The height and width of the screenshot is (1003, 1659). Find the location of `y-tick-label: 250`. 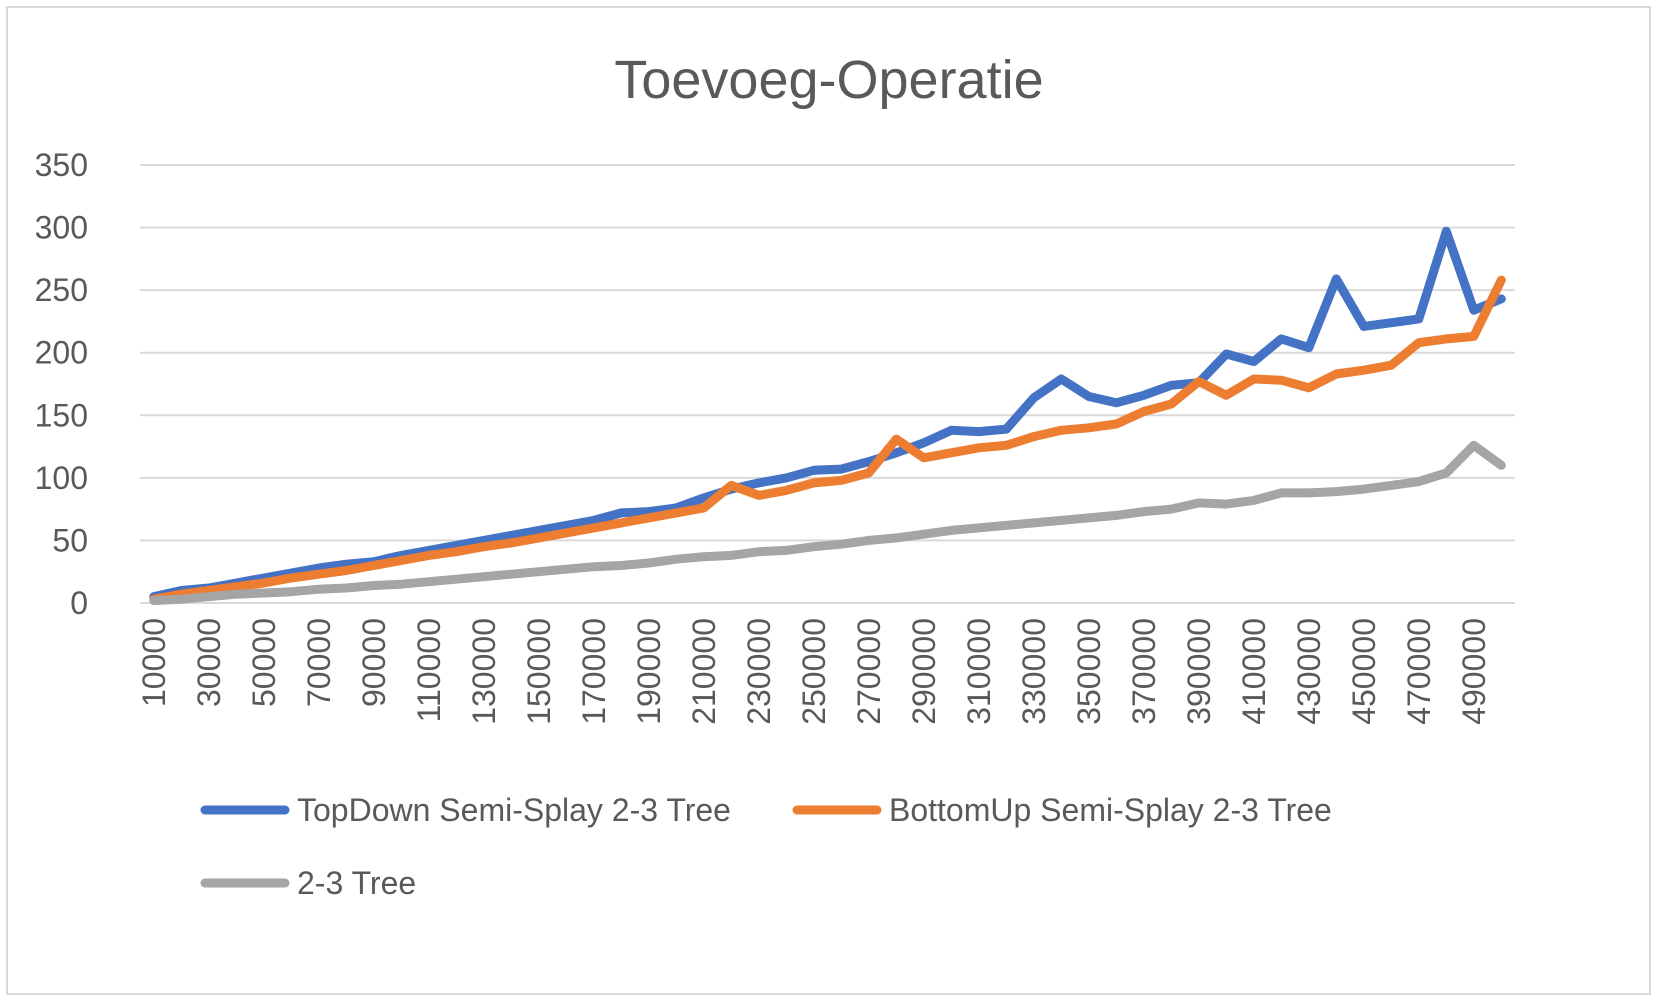

y-tick-label: 250 is located at coordinates (61, 290).